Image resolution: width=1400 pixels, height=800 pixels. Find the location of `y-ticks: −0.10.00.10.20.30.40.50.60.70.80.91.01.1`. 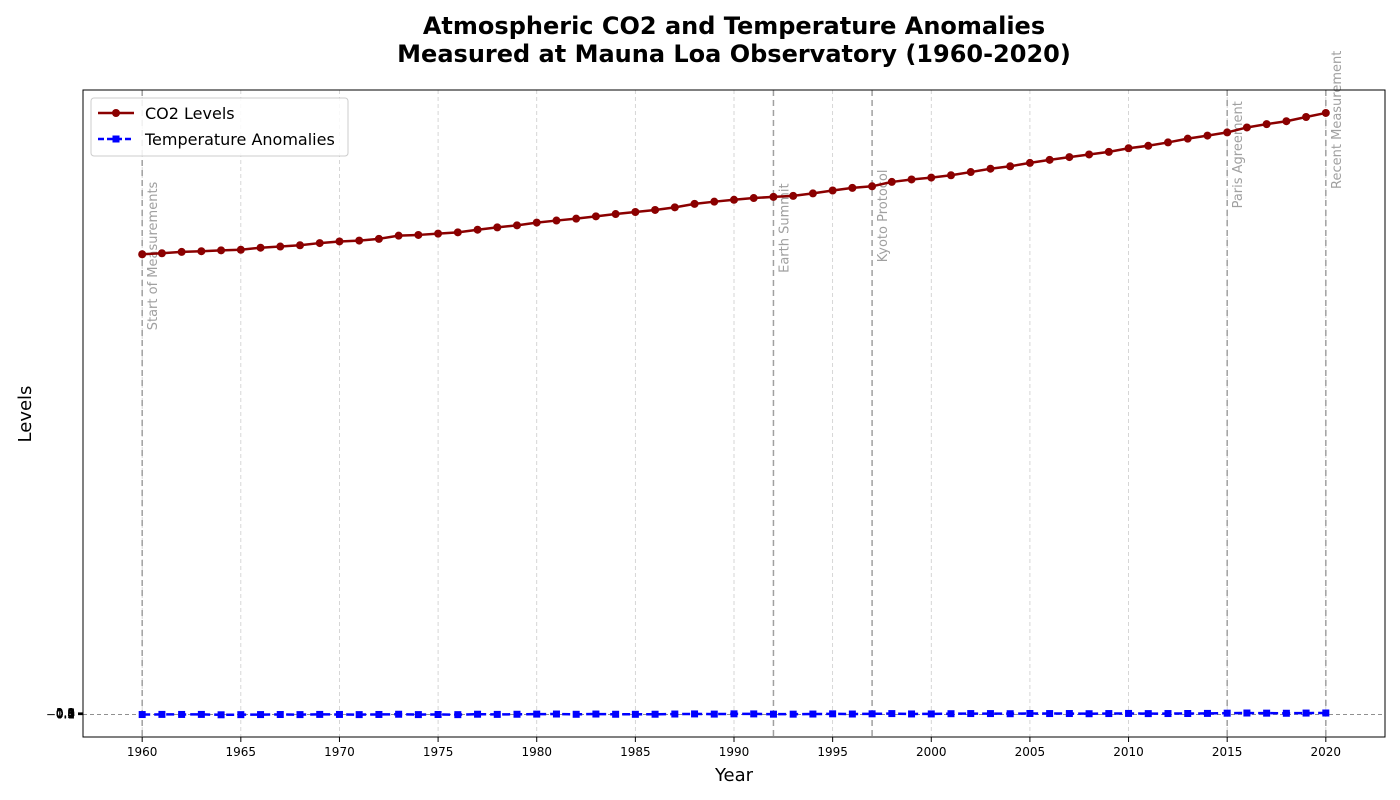

y-ticks: −0.10.00.10.20.30.40.50.60.70.80.91.01.1 is located at coordinates (64, 714).